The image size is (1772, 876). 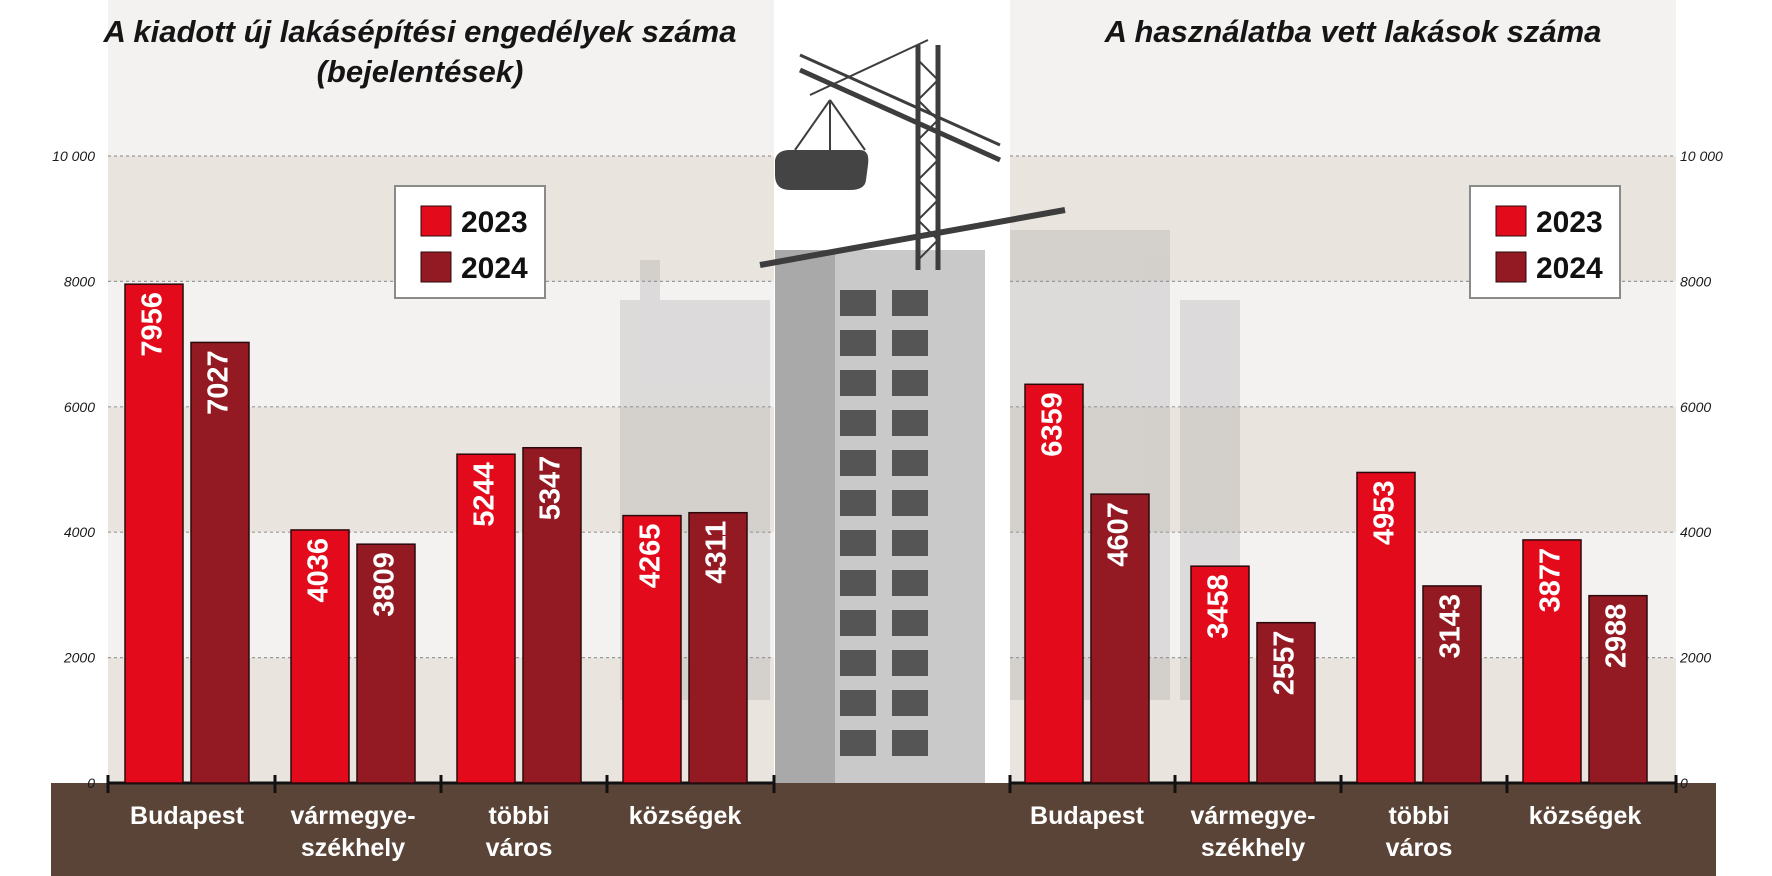 What do you see at coordinates (219, 382) in the screenshot?
I see `bar-value-label: 7027` at bounding box center [219, 382].